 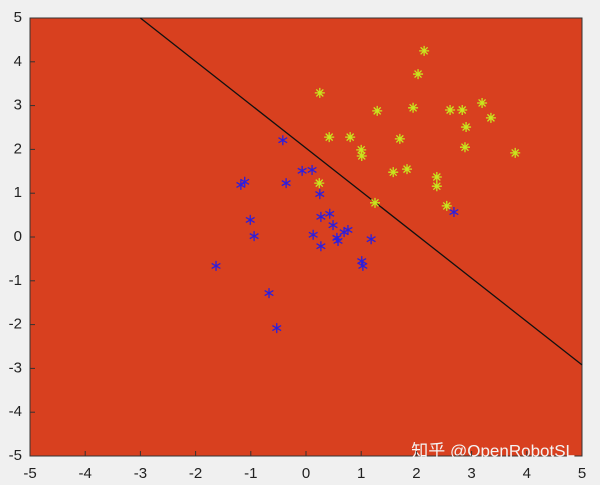 What do you see at coordinates (18, 61) in the screenshot?
I see `y-tick-label: 4` at bounding box center [18, 61].